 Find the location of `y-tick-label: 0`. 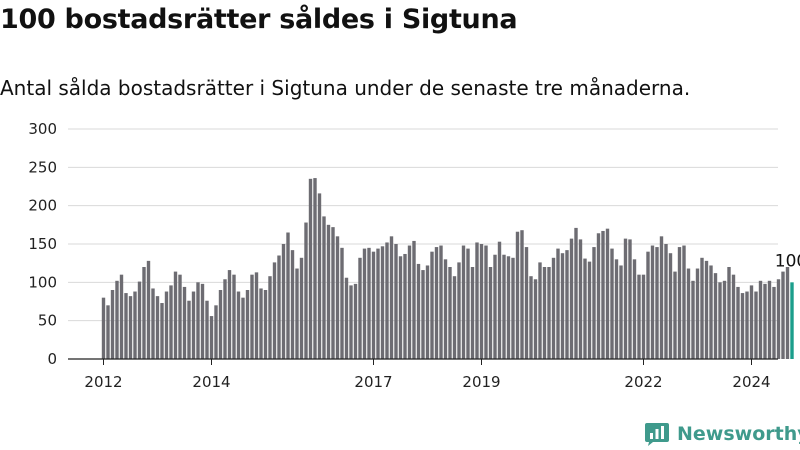

y-tick-label: 0 is located at coordinates (52, 359).